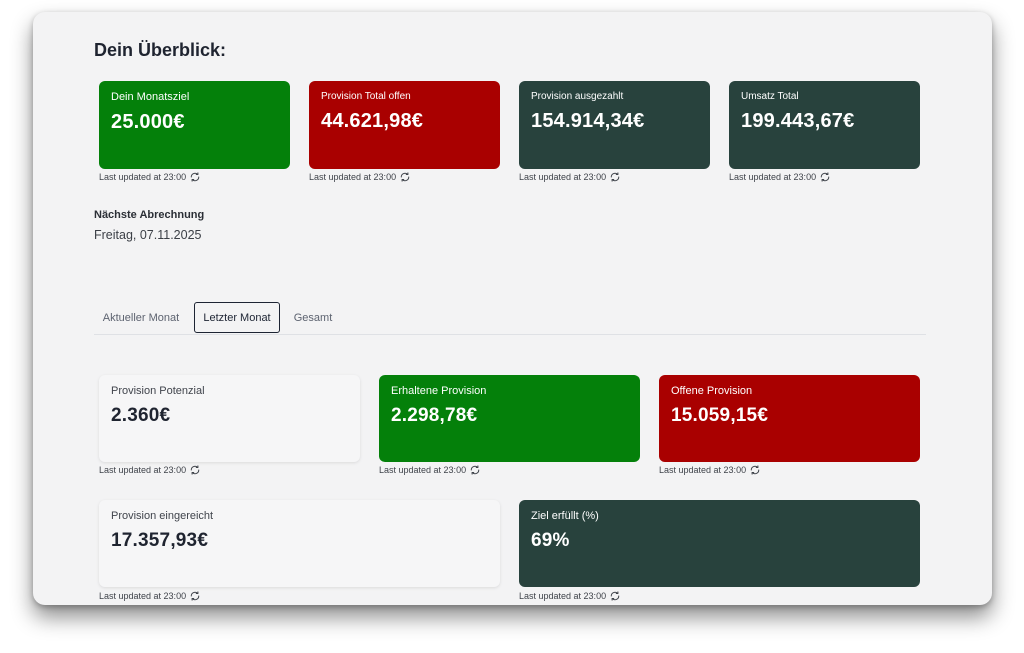  I want to click on card-value: 2.360€, so click(141, 415).